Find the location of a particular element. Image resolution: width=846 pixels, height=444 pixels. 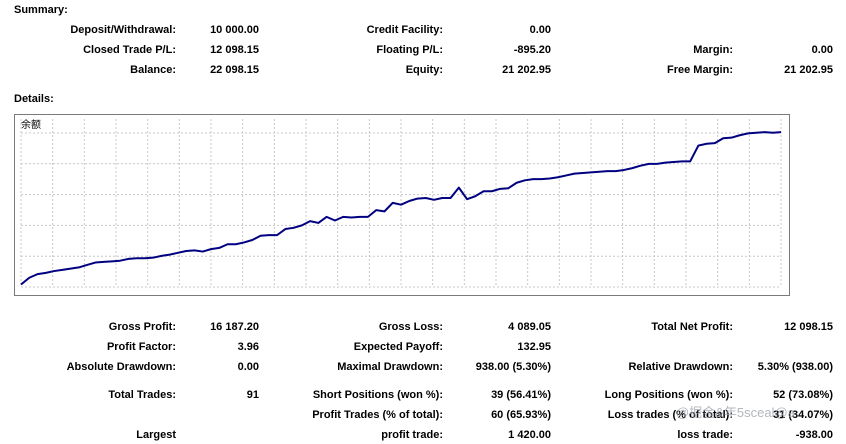

stat-value: 3.96 is located at coordinates (248, 347).